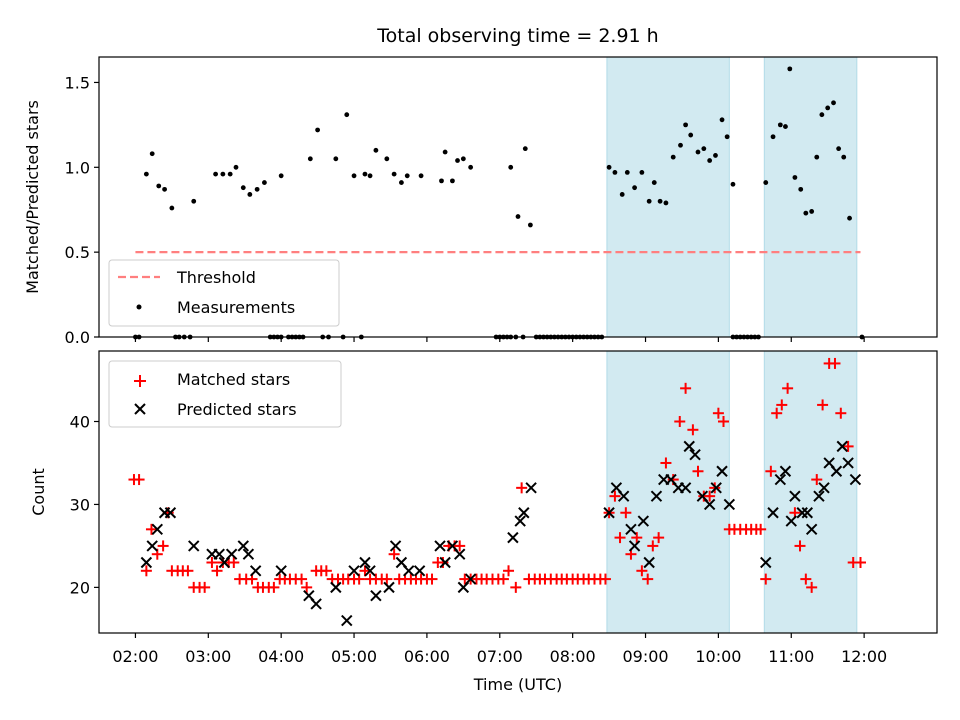 Image resolution: width=960 pixels, height=720 pixels. Describe the element at coordinates (354, 656) in the screenshot. I see `x-tick-label: 05:00` at that location.